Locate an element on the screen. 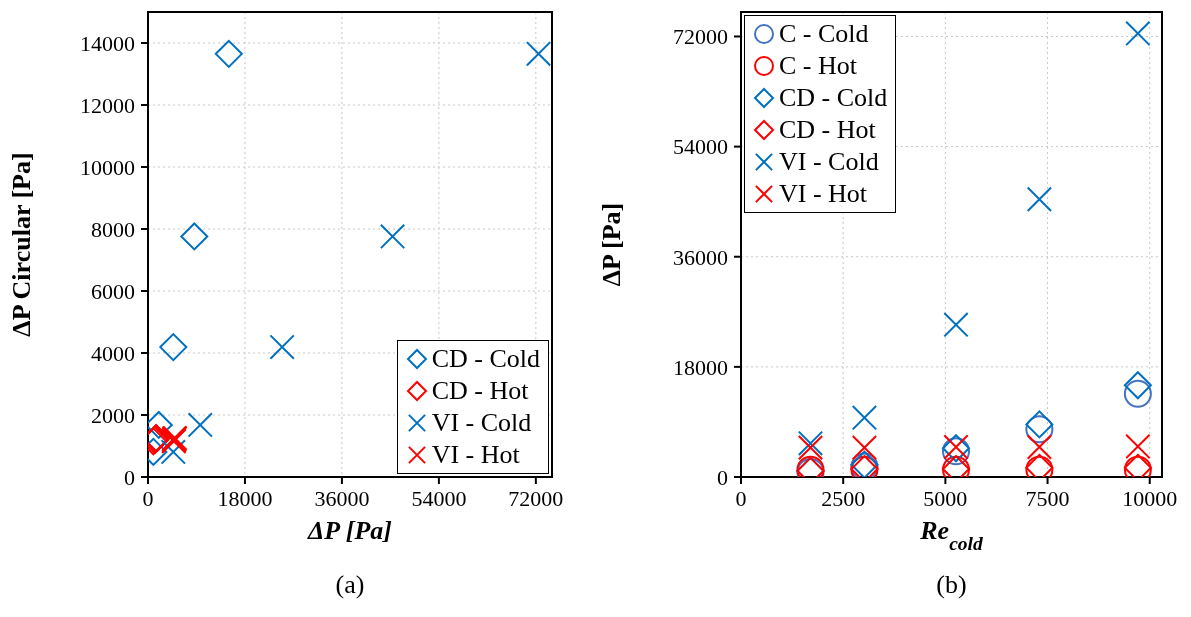  y-tick-label: 54000 is located at coordinates (700, 147).